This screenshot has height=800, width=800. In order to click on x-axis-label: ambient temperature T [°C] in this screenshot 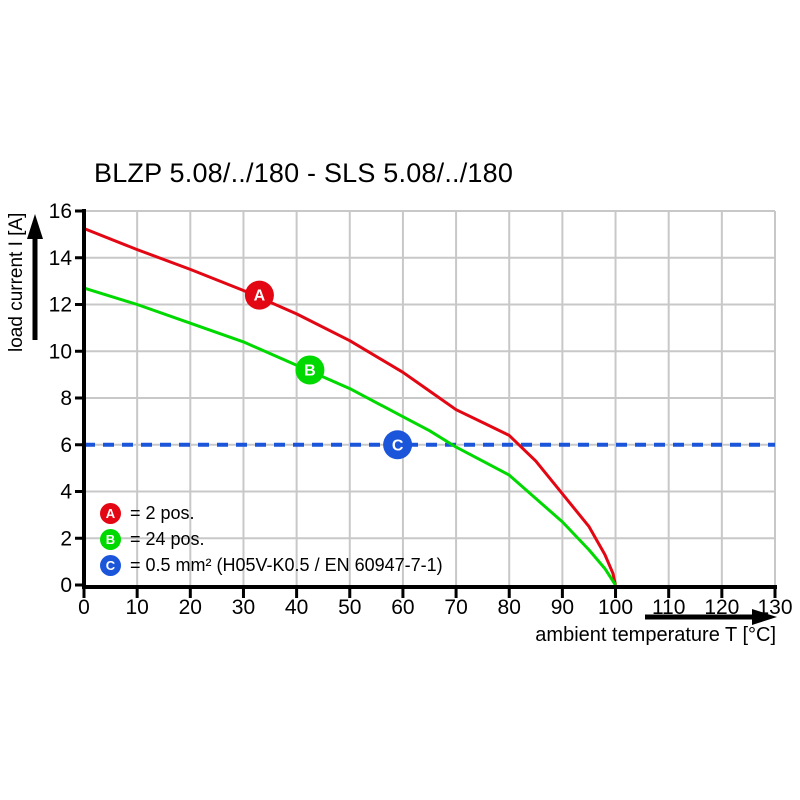, I will do `click(655, 635)`.